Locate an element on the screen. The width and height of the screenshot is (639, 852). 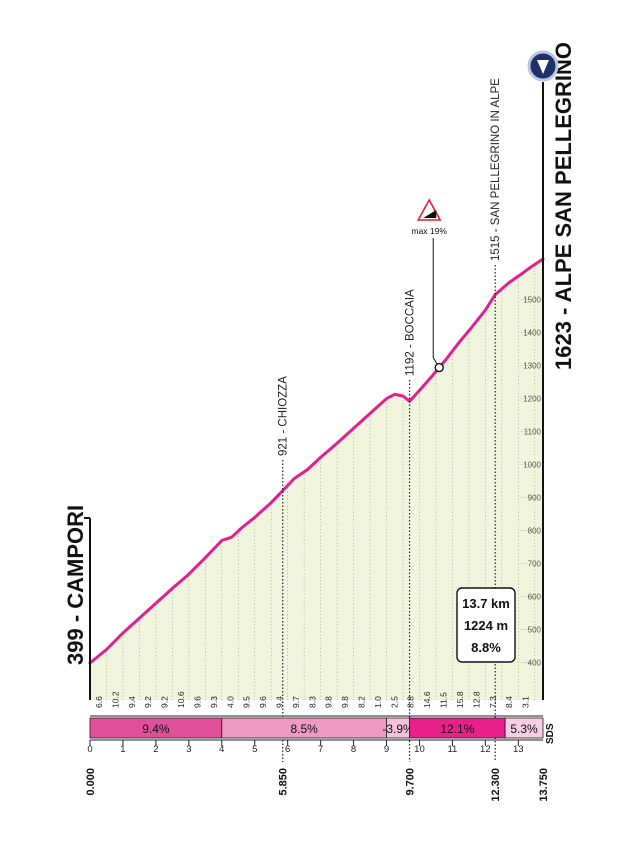
km-tick-label: 9 is located at coordinates (386, 749).